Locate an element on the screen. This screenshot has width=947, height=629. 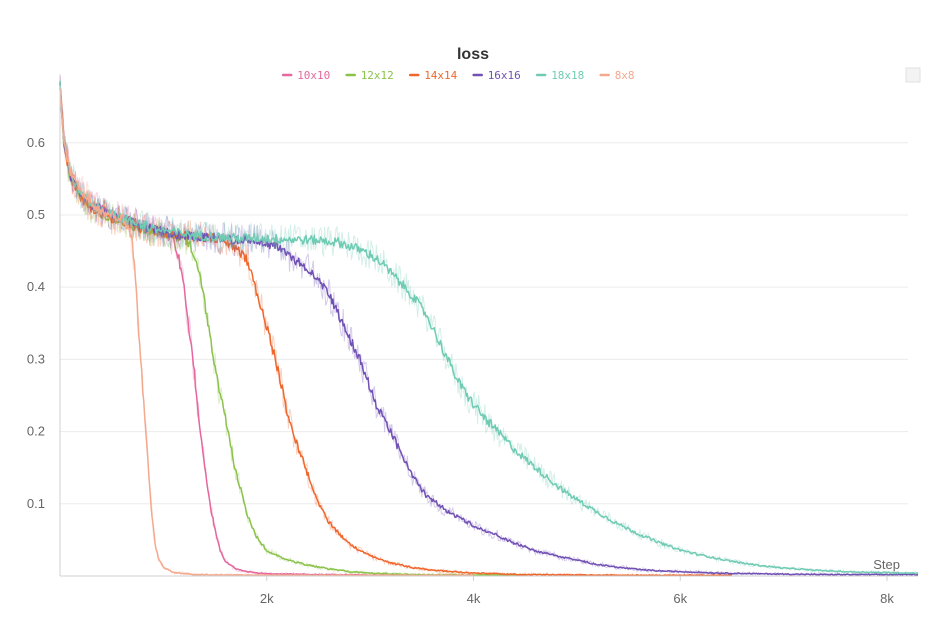
legend-label: 16x16 is located at coordinates (504, 75).